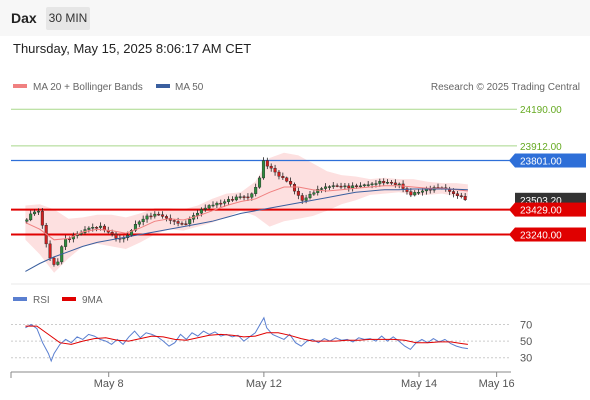 The height and width of the screenshot is (400, 590). What do you see at coordinates (189, 87) in the screenshot?
I see `legend-label-ma50: MA 50` at bounding box center [189, 87].